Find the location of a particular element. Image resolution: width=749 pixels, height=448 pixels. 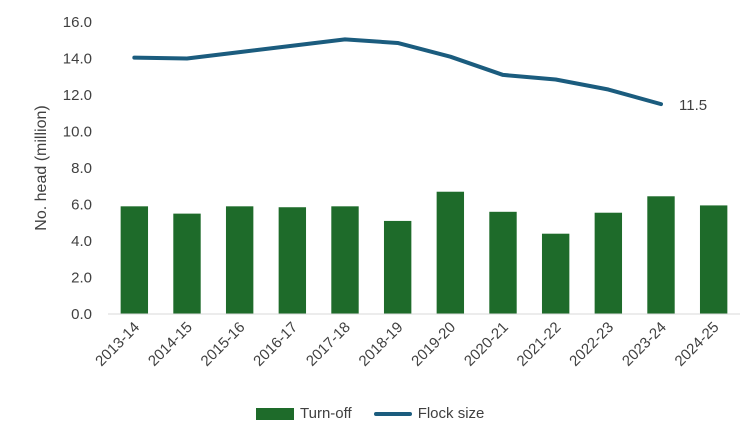

y-axis-ticks: 0.0 2.0 4.0 6.0 8.0 10.0 12.0 14.0 16.0 is located at coordinates (77, 168).